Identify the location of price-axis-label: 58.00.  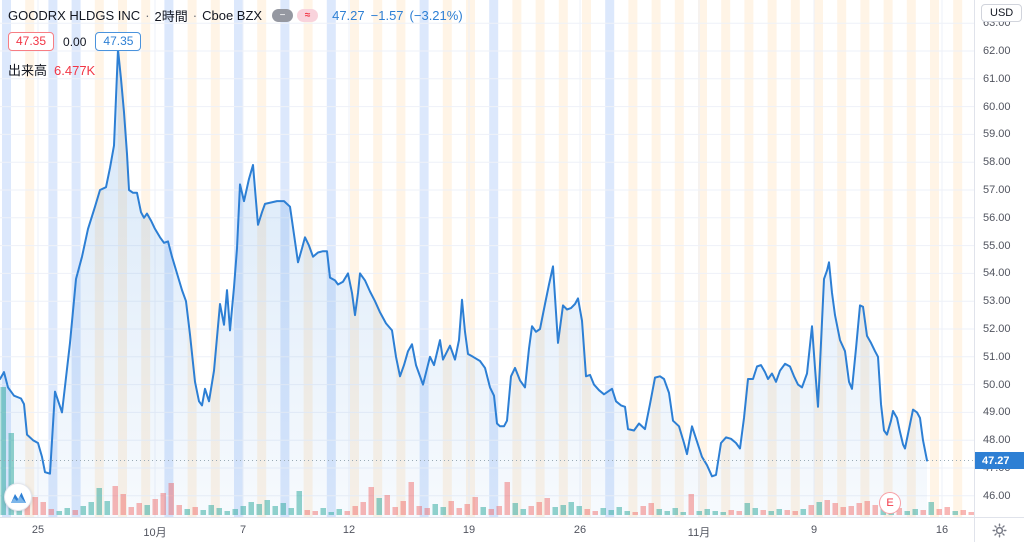
(997, 162).